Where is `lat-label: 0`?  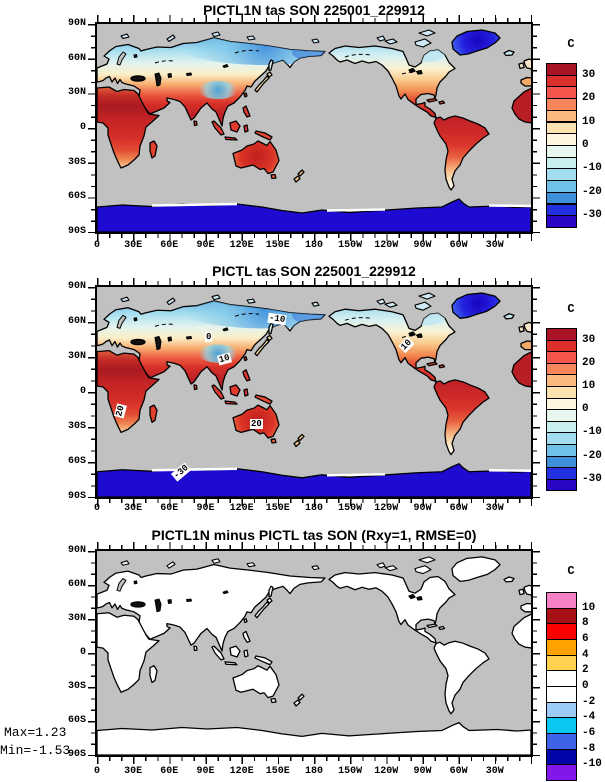 lat-label: 0 is located at coordinates (82, 391).